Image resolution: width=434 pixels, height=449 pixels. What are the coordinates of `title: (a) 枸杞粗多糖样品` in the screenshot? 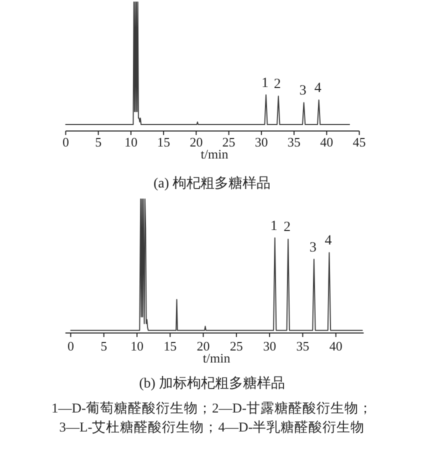 It's located at (212, 184).